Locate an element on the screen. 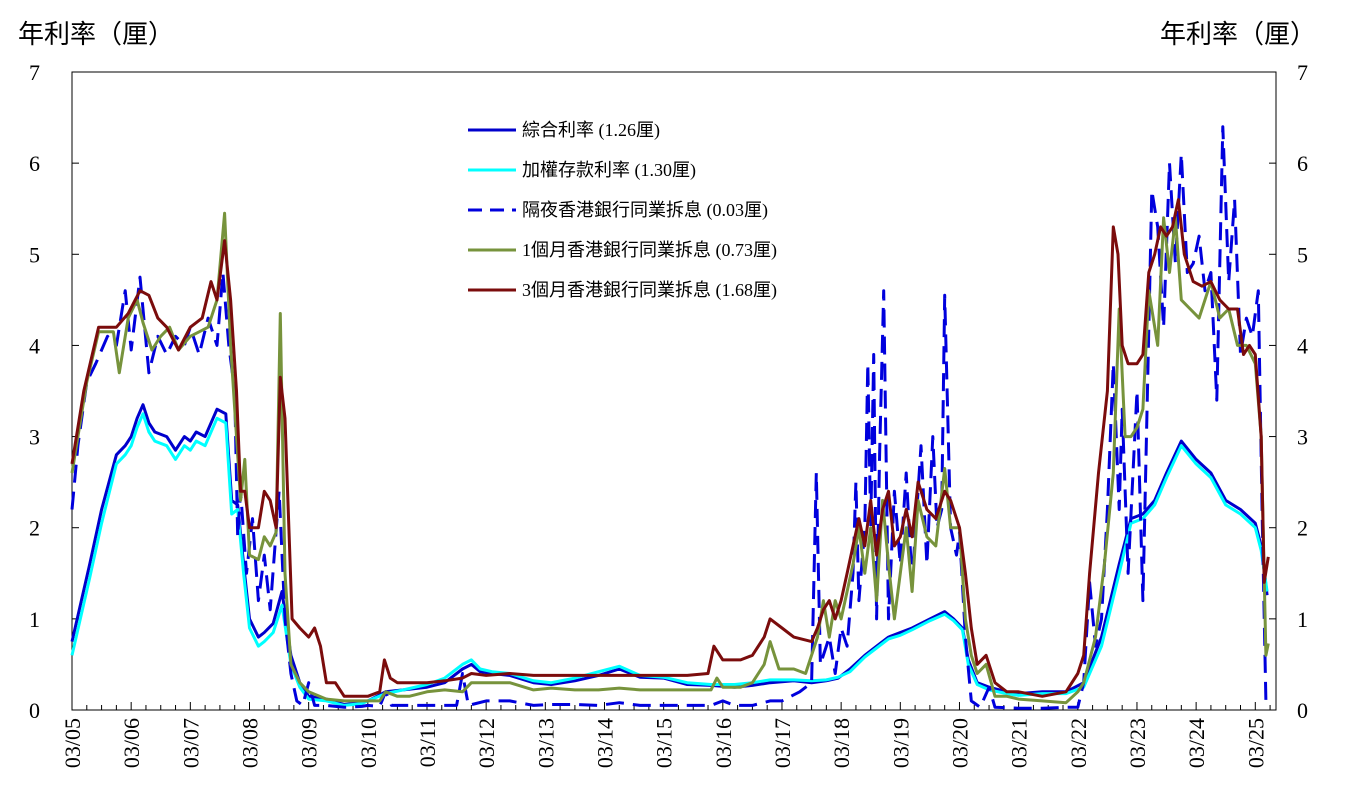 This screenshot has height=808, width=1346. x-tick-label: 03/09 is located at coordinates (309, 743).